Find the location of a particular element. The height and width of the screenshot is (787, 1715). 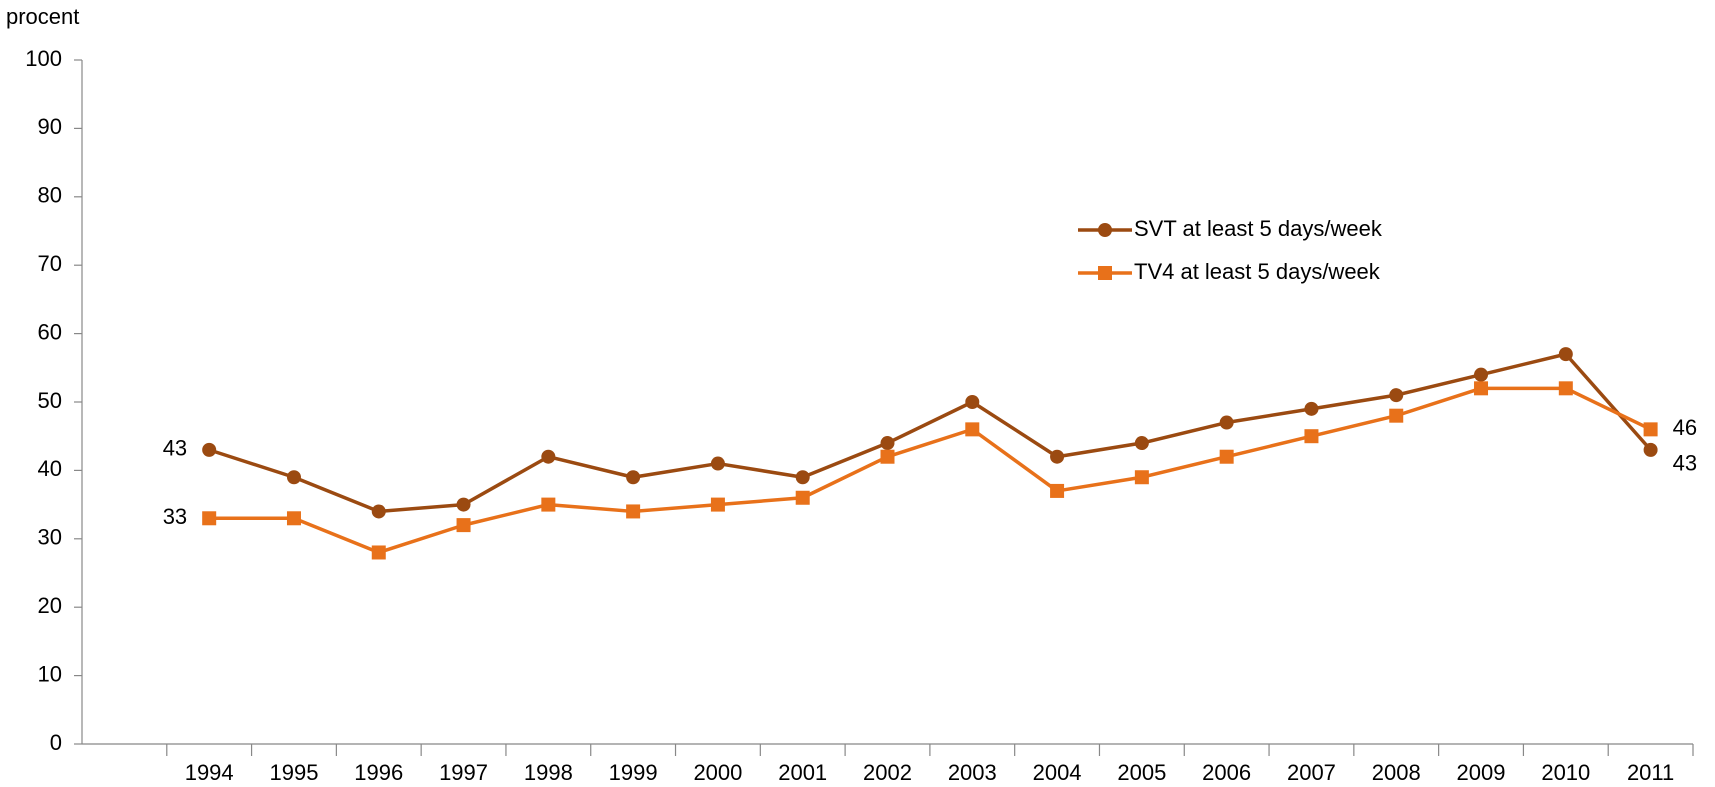

x-tick-label: 2004 is located at coordinates (1057, 772).